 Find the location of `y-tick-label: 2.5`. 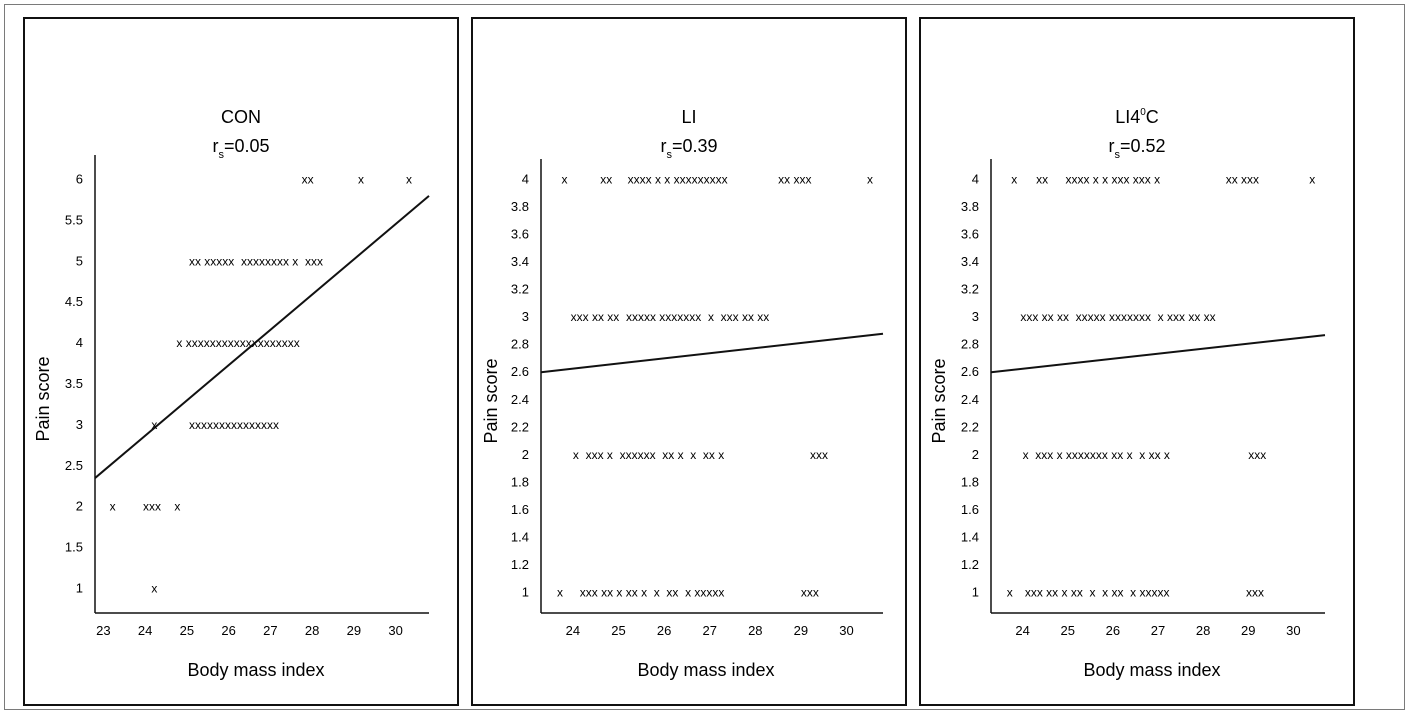

y-tick-label: 2.5 is located at coordinates (74, 465).